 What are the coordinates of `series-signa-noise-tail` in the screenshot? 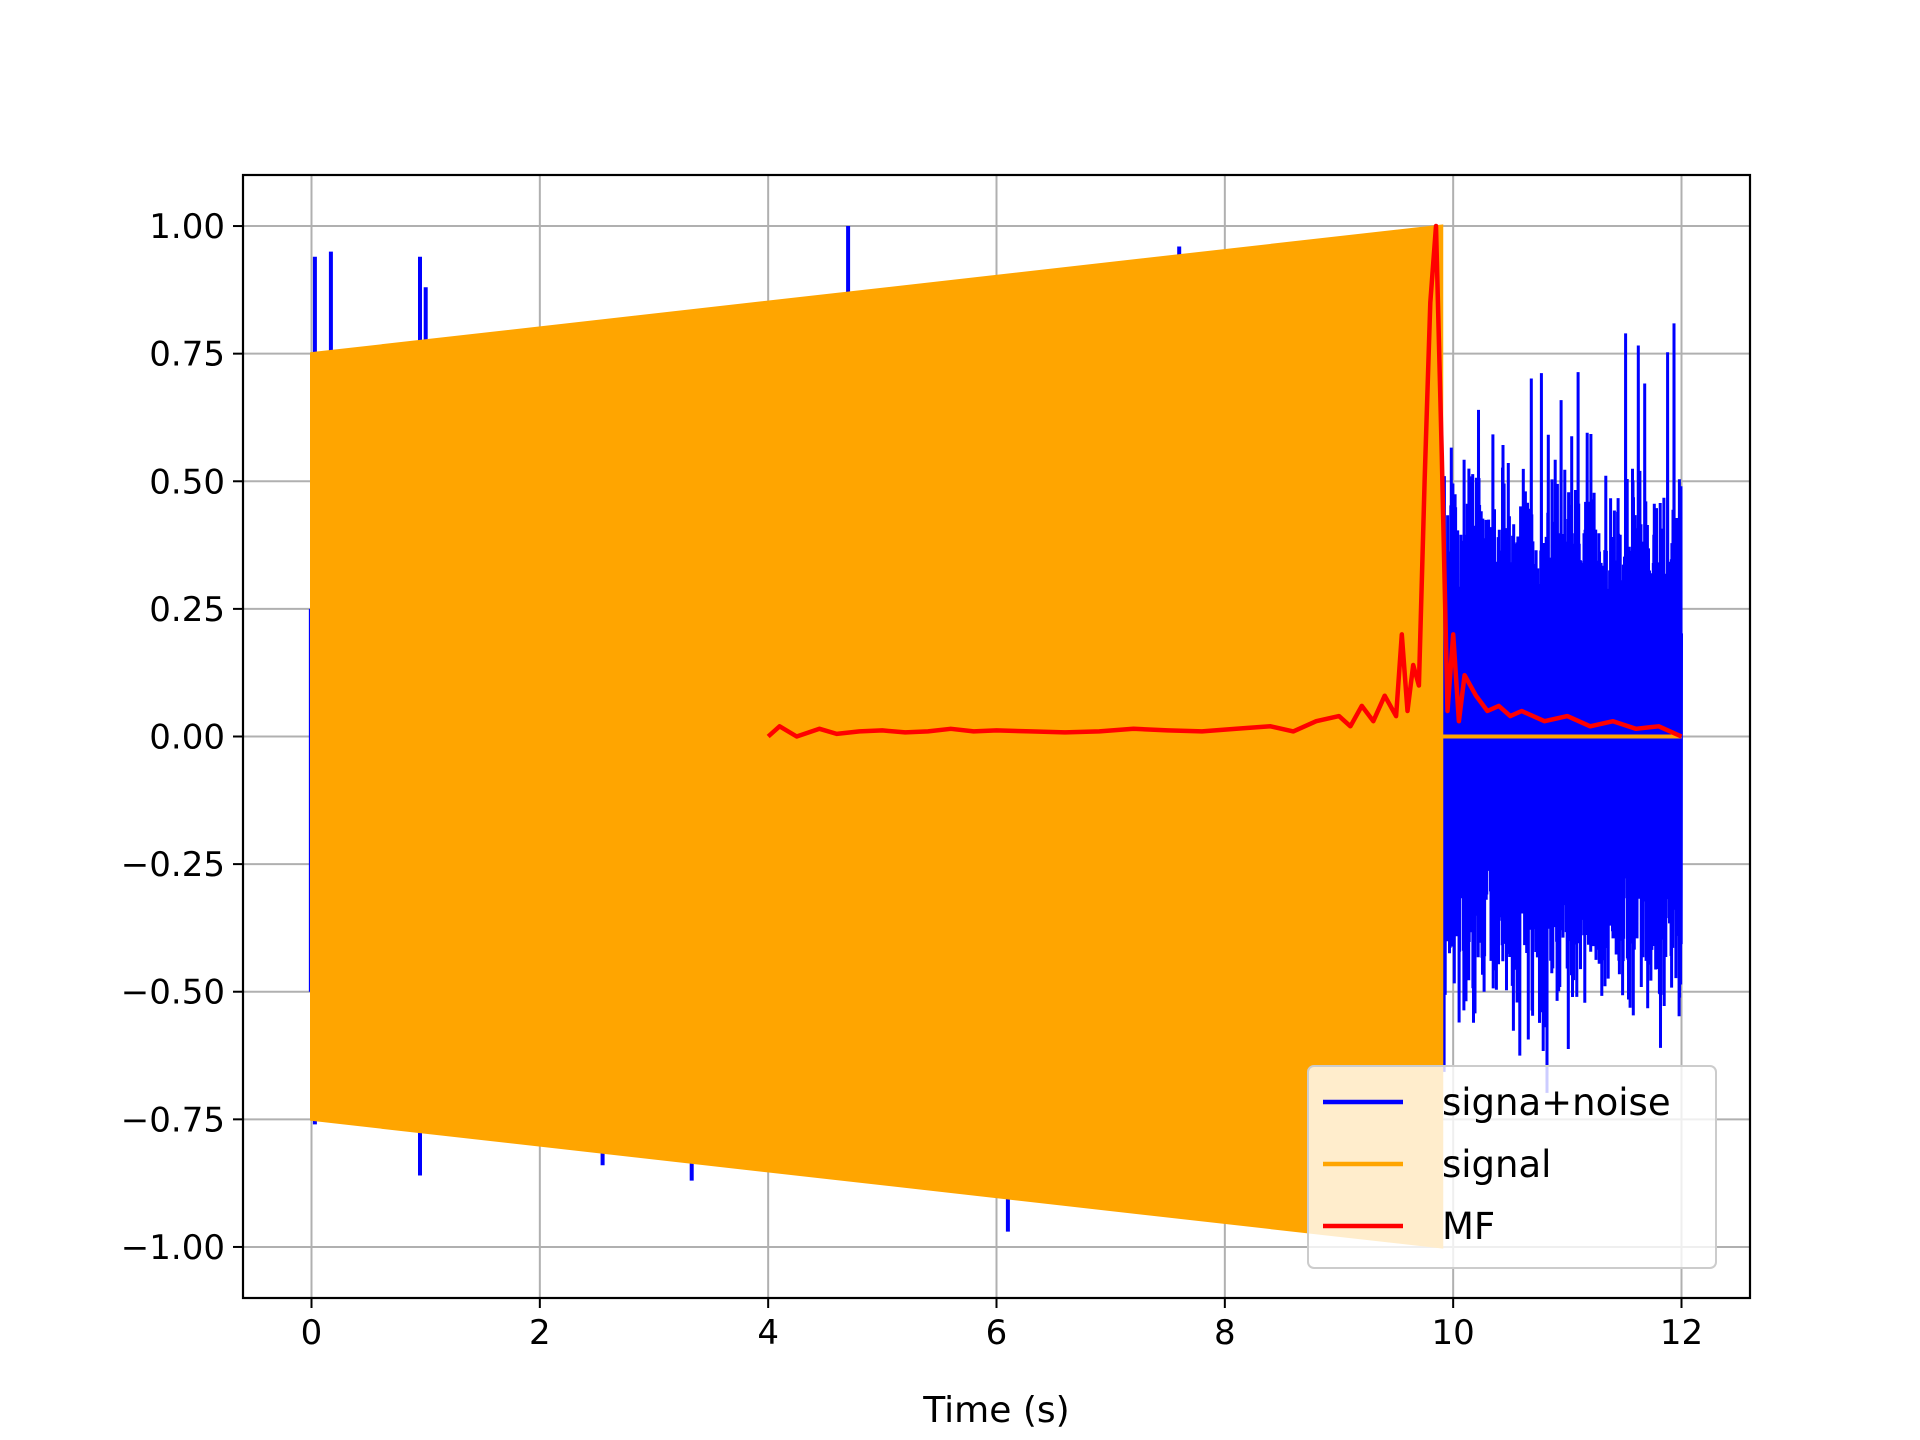 It's located at (1561, 708).